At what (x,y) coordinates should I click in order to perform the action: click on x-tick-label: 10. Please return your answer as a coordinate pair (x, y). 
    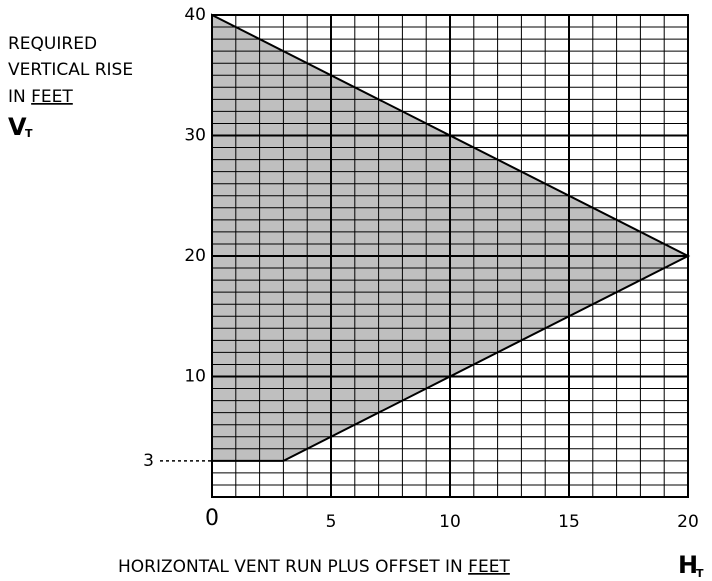
    Looking at the image, I should click on (450, 522).